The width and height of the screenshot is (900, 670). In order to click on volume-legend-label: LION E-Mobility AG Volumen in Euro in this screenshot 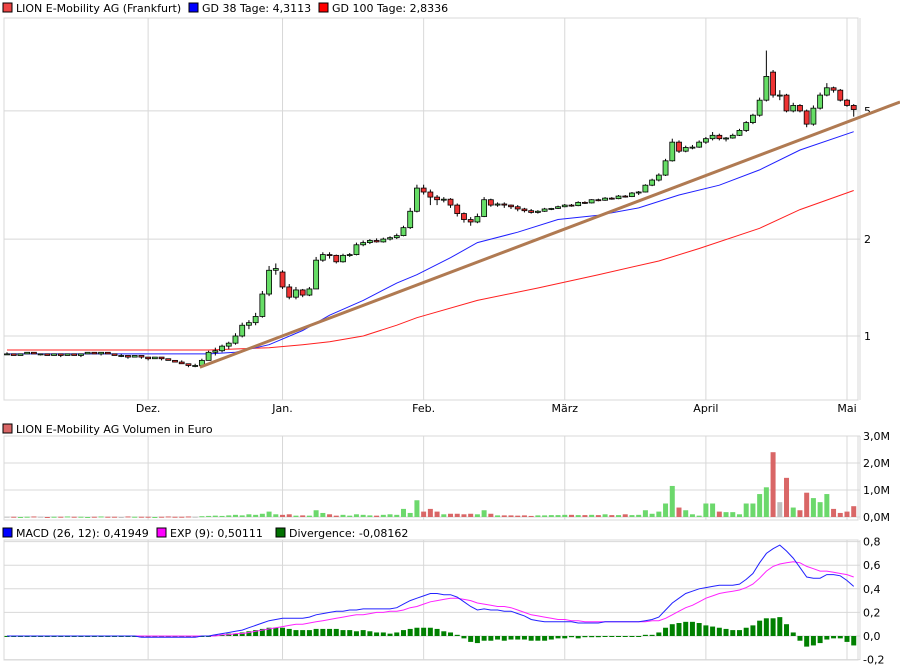, I will do `click(114, 429)`.